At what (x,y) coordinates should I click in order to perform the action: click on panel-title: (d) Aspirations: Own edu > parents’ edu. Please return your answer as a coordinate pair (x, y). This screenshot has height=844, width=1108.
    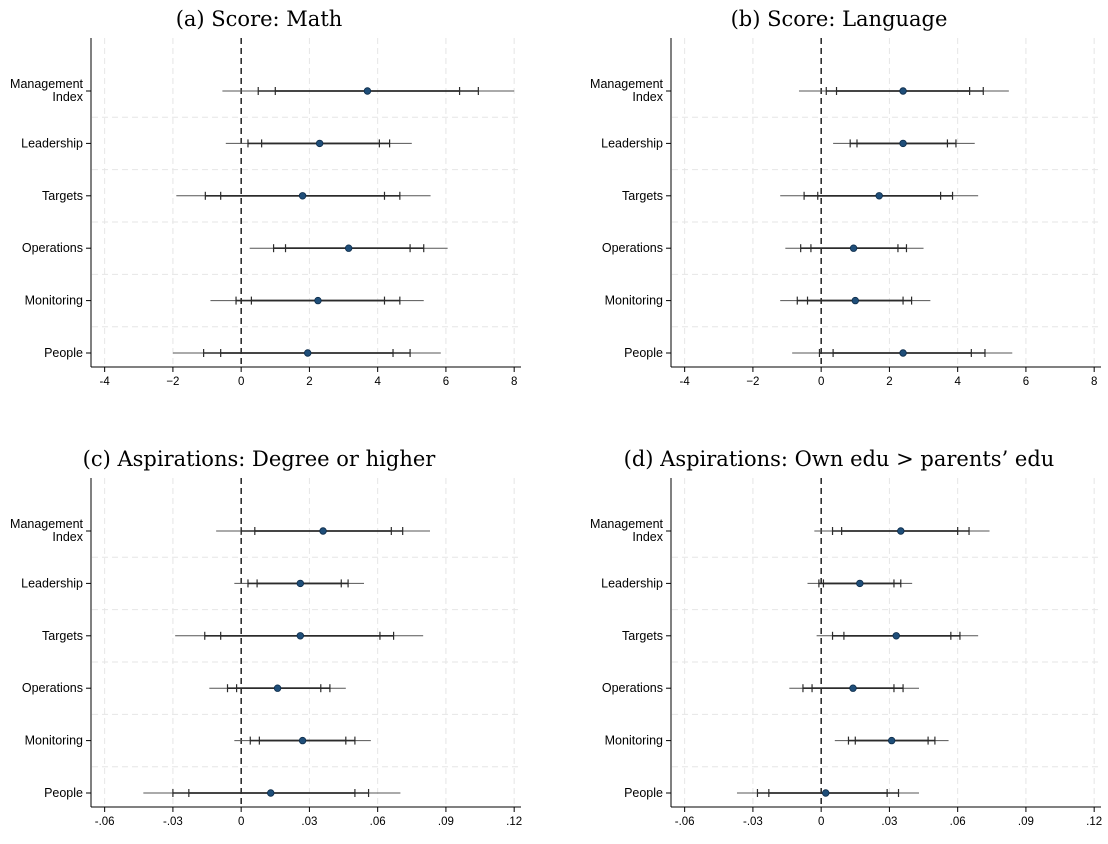
    Looking at the image, I should click on (839, 459).